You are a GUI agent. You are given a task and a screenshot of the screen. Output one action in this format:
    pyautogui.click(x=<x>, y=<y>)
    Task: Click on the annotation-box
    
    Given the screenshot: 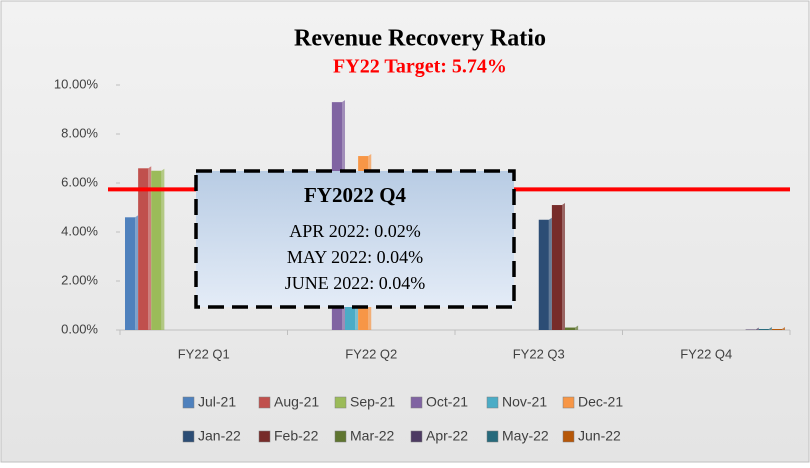 What is the action you would take?
    pyautogui.click(x=355, y=239)
    